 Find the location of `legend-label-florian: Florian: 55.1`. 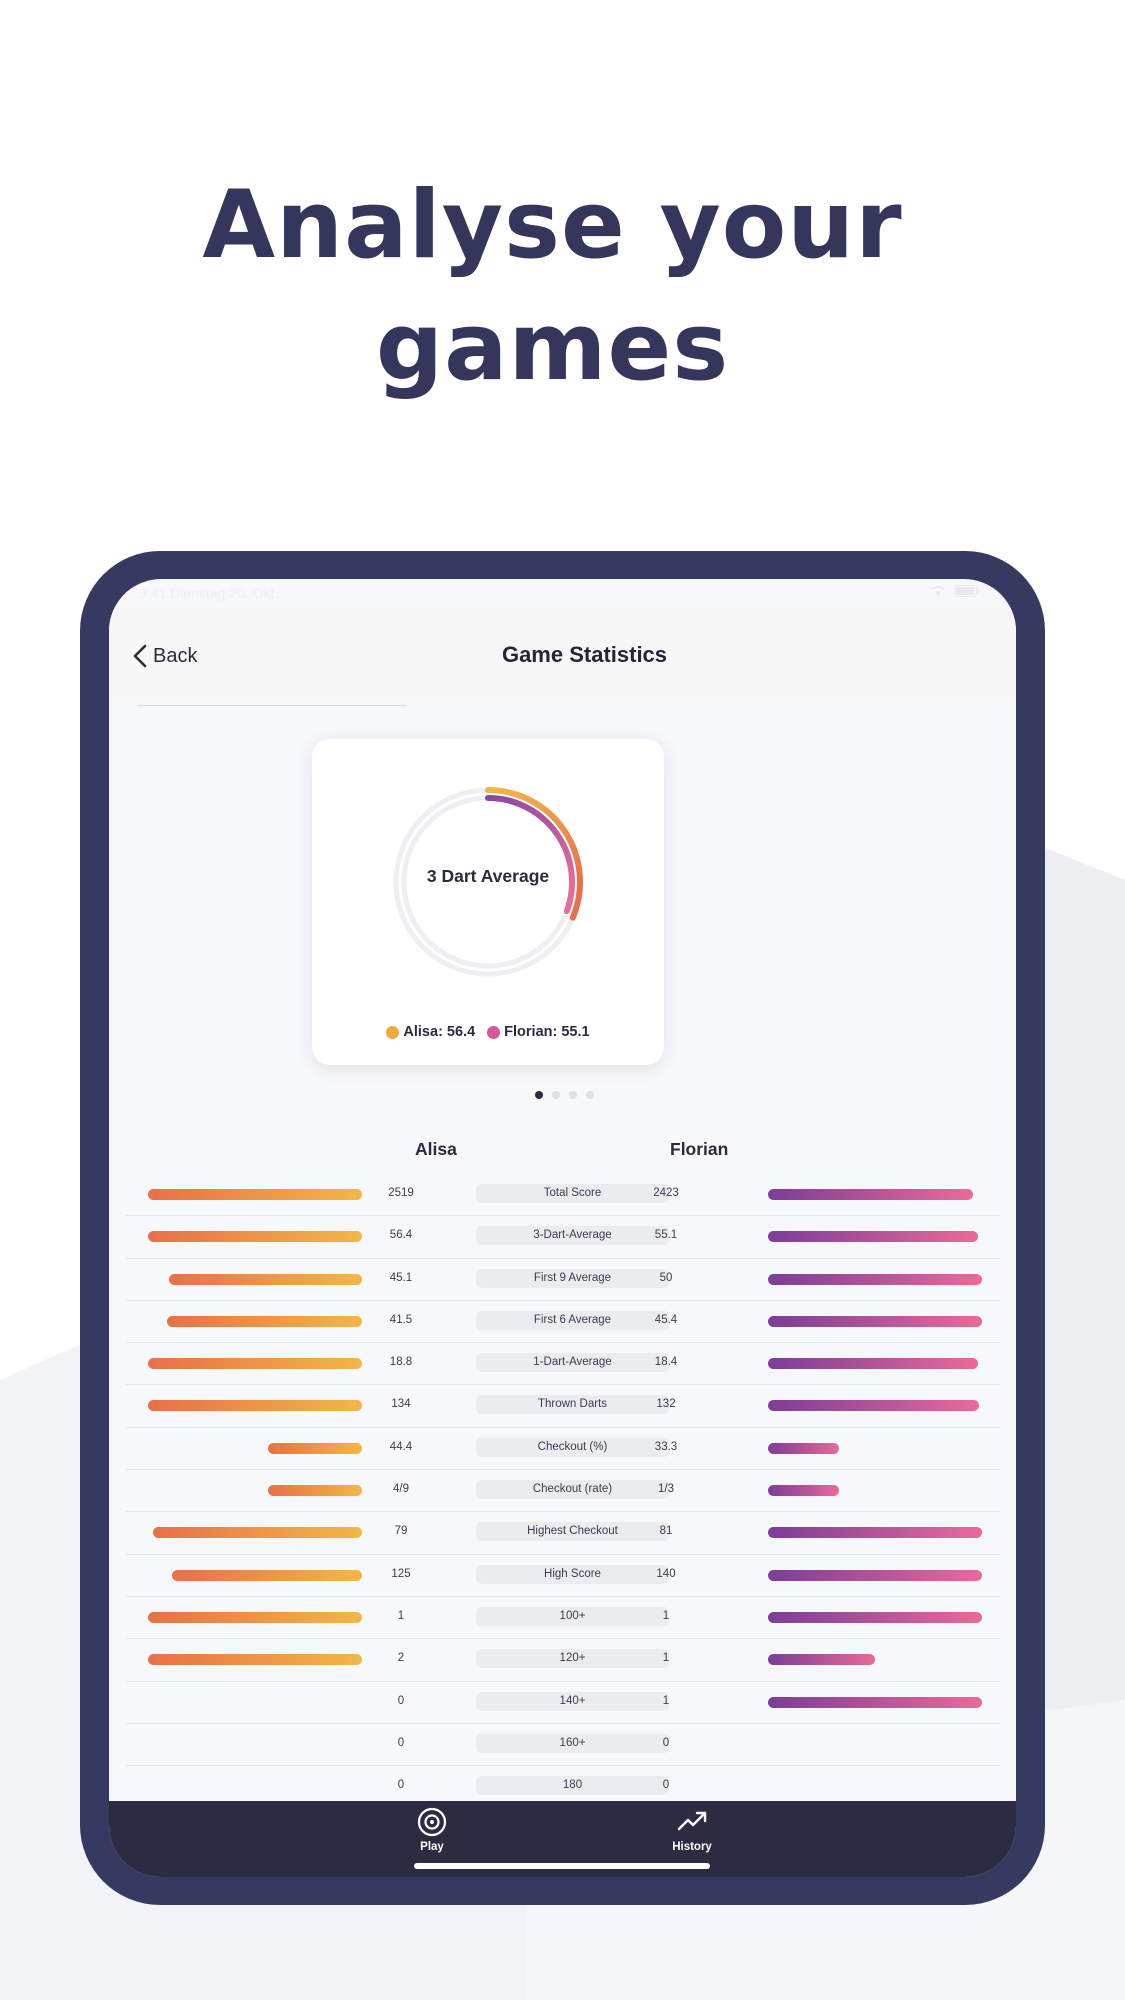

legend-label-florian: Florian: 55.1 is located at coordinates (547, 1032).